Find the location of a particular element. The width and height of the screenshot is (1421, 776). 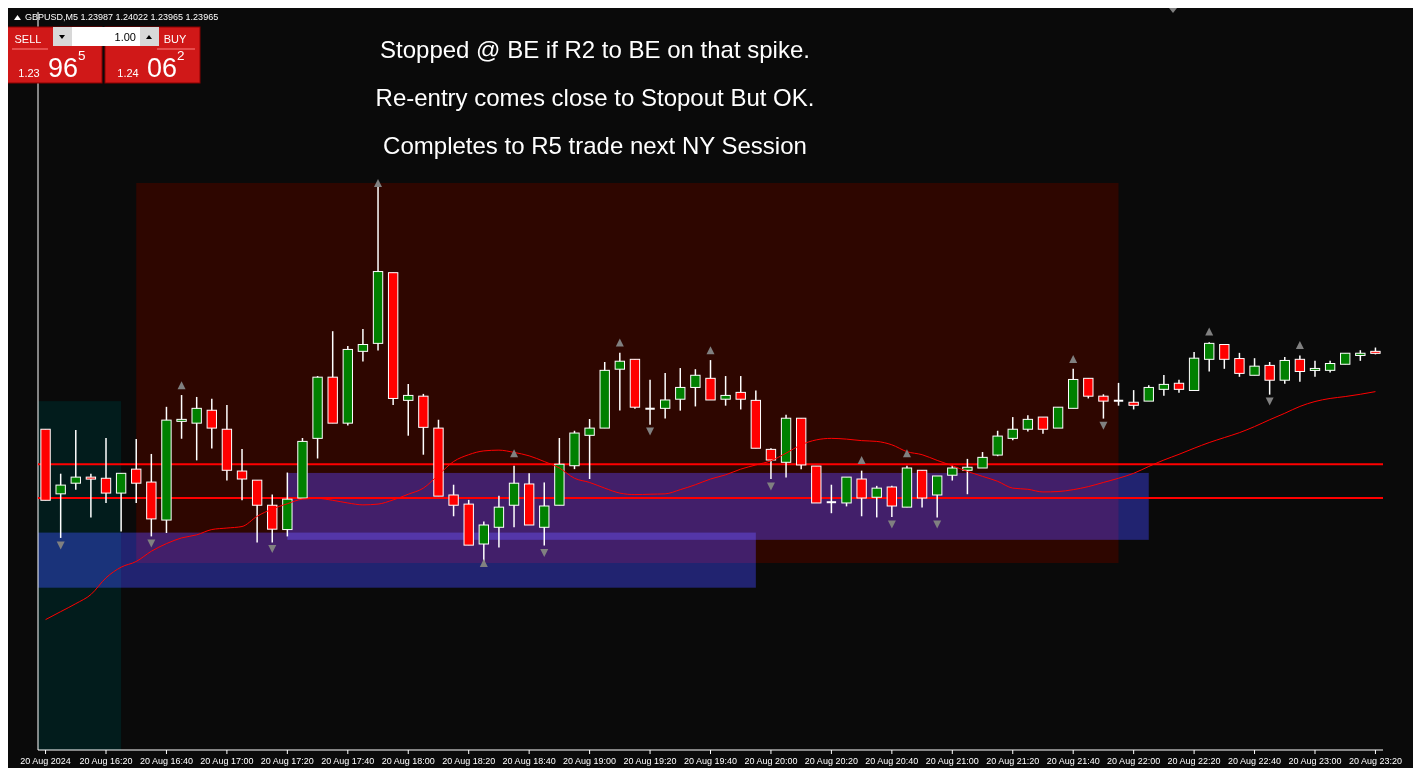

x-tick-label: 20 Aug 16:20 is located at coordinates (106, 761).